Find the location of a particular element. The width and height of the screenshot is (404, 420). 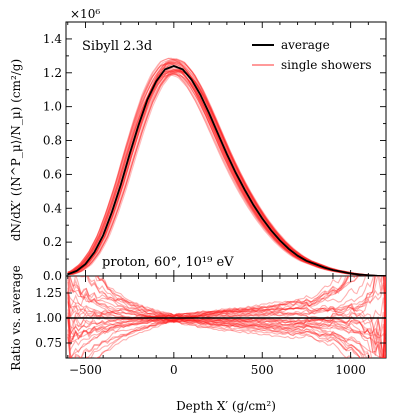

ratio-y-tick-label: 0.75 is located at coordinates (48, 343).